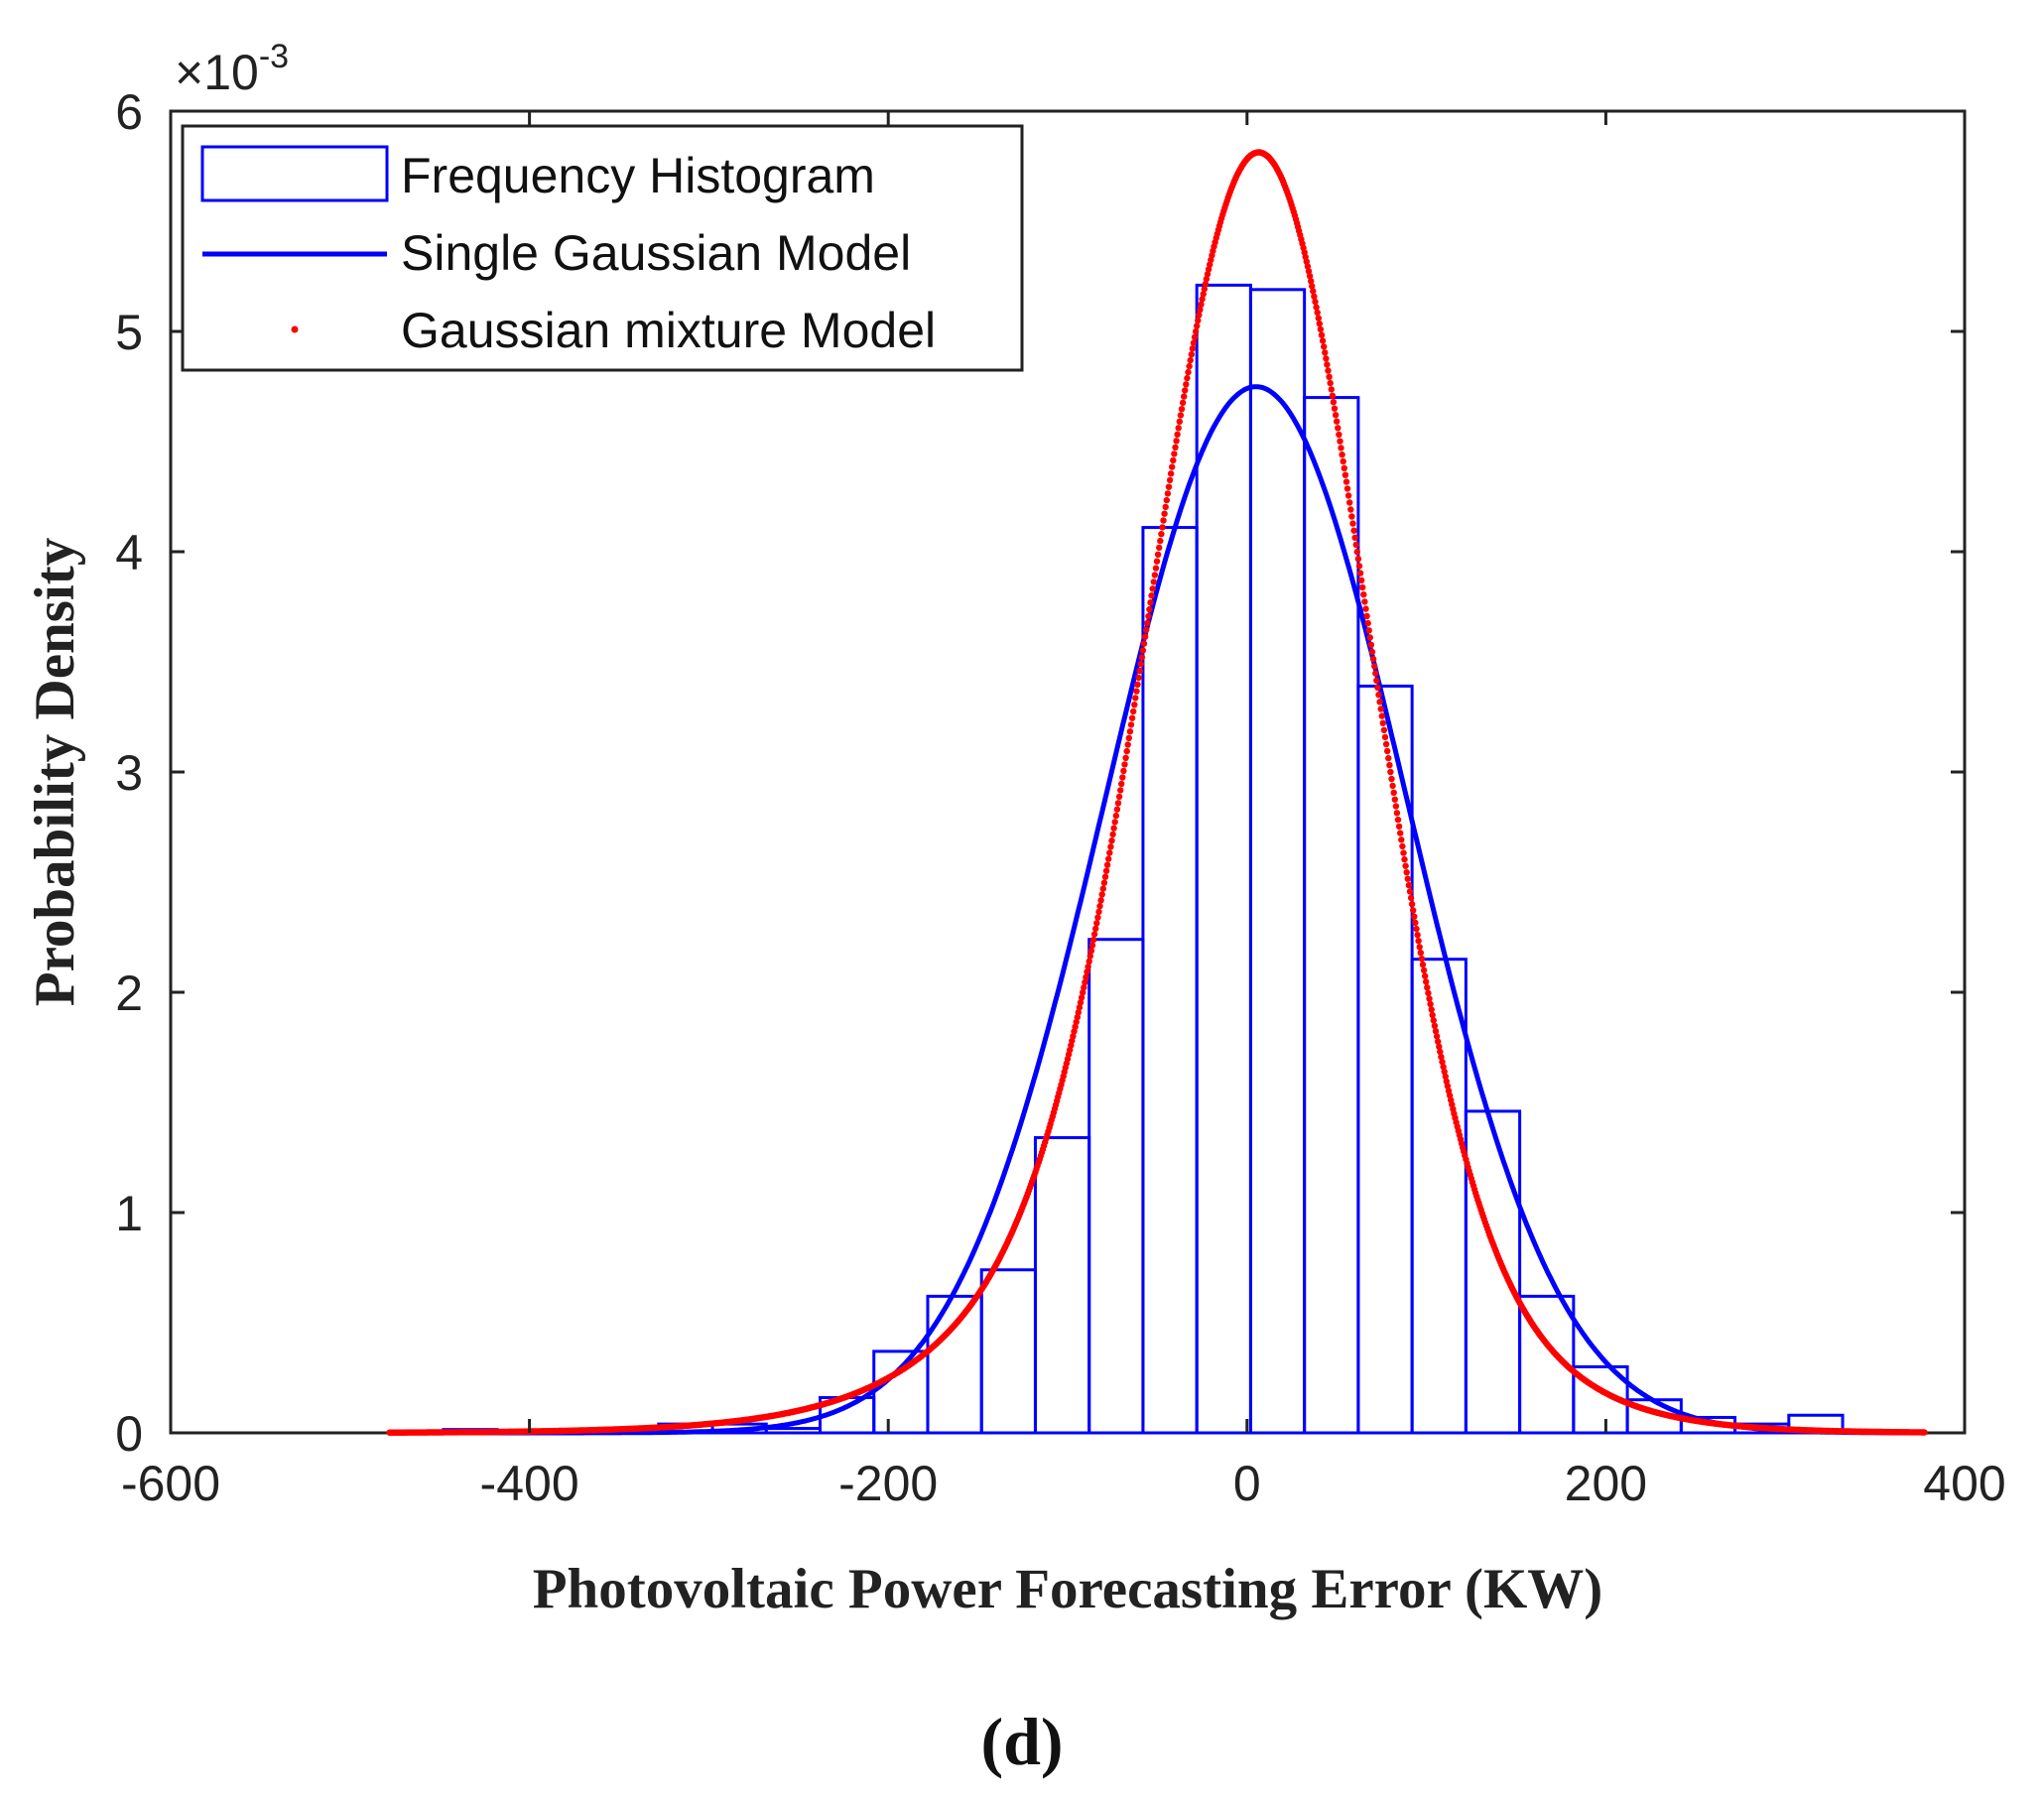 This screenshot has width=2044, height=1800. What do you see at coordinates (129, 333) in the screenshot?
I see `y-tick-label: 5` at bounding box center [129, 333].